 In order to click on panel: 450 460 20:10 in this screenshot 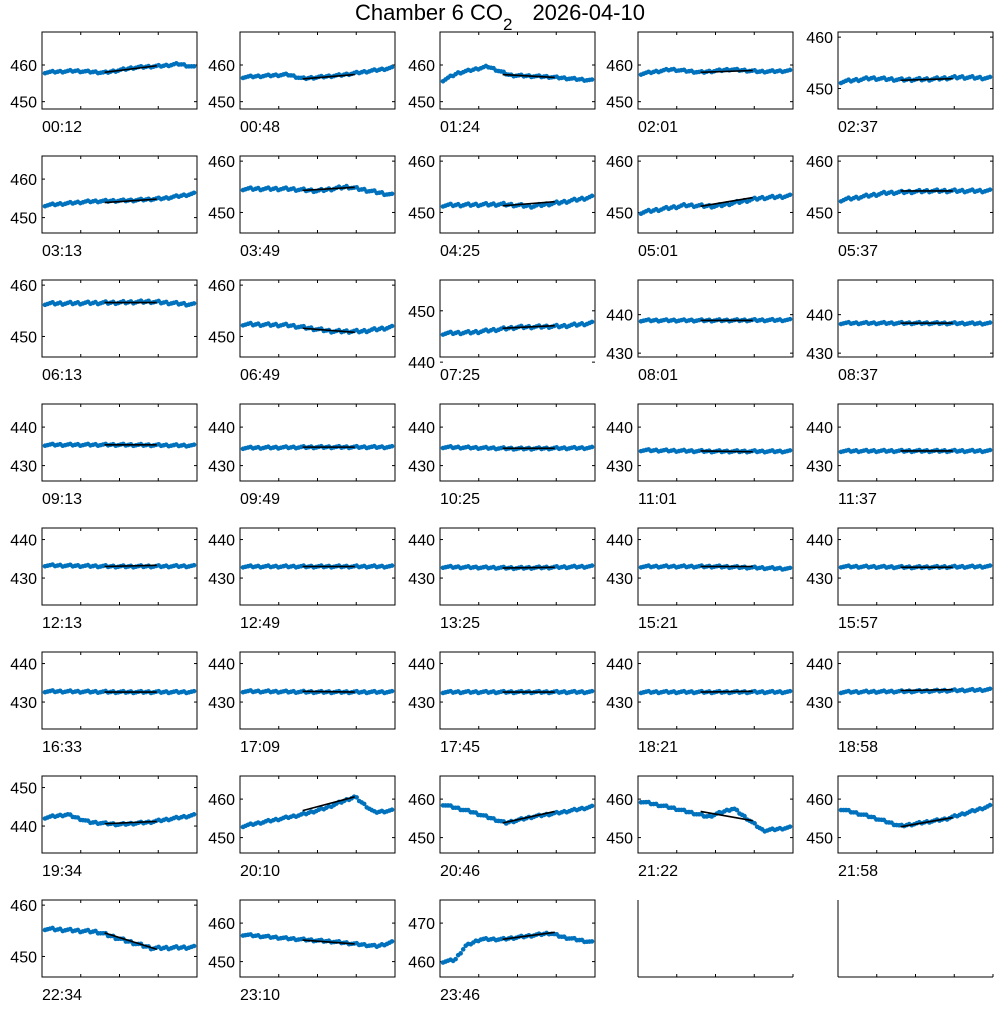, I will do `click(302, 827)`.